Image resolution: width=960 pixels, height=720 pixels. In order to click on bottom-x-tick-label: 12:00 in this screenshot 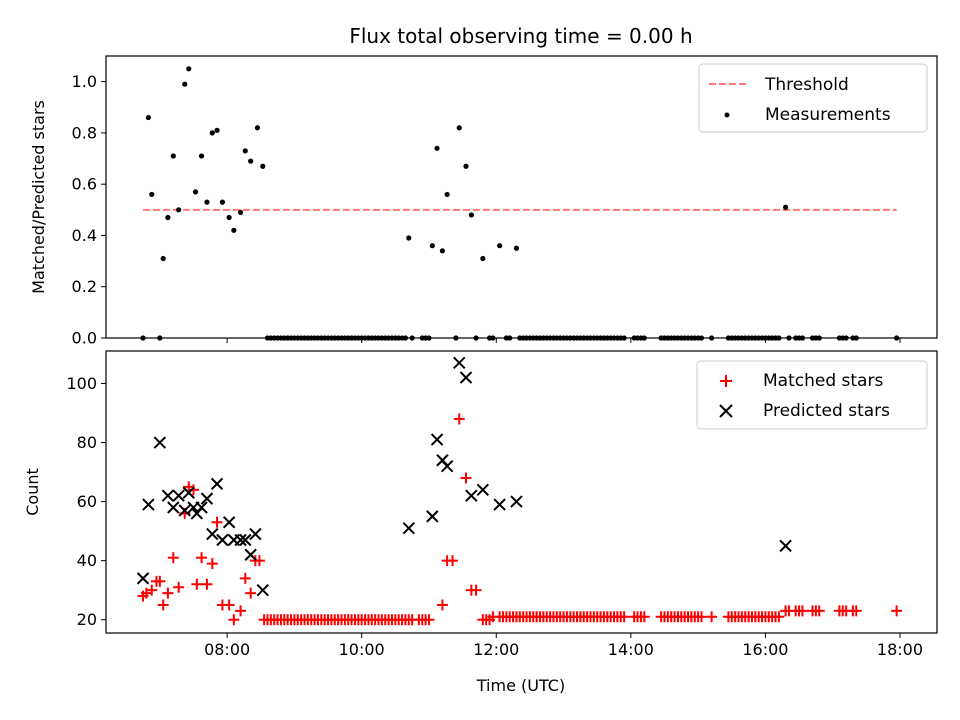, I will do `click(496, 649)`.